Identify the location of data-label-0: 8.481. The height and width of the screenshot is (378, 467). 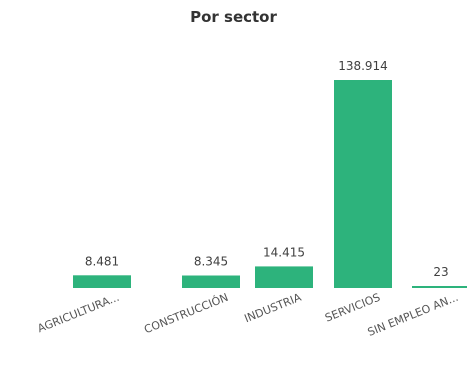
(102, 261).